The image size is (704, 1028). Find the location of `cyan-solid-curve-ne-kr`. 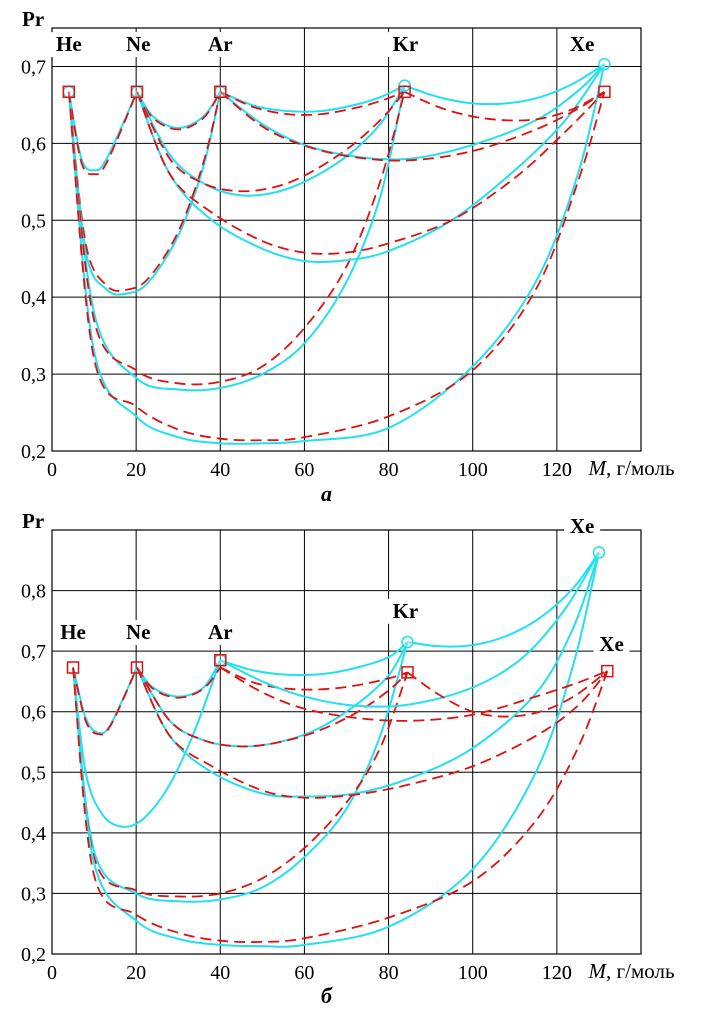

cyan-solid-curve-ne-kr is located at coordinates (272, 694).